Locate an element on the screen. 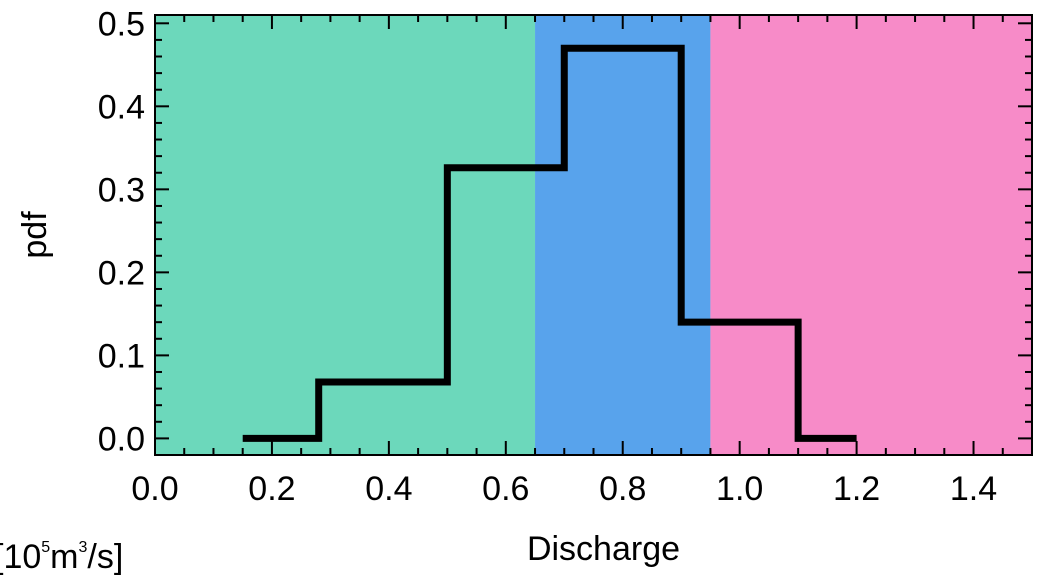  x-axis-title: Discharge is located at coordinates (603, 549).